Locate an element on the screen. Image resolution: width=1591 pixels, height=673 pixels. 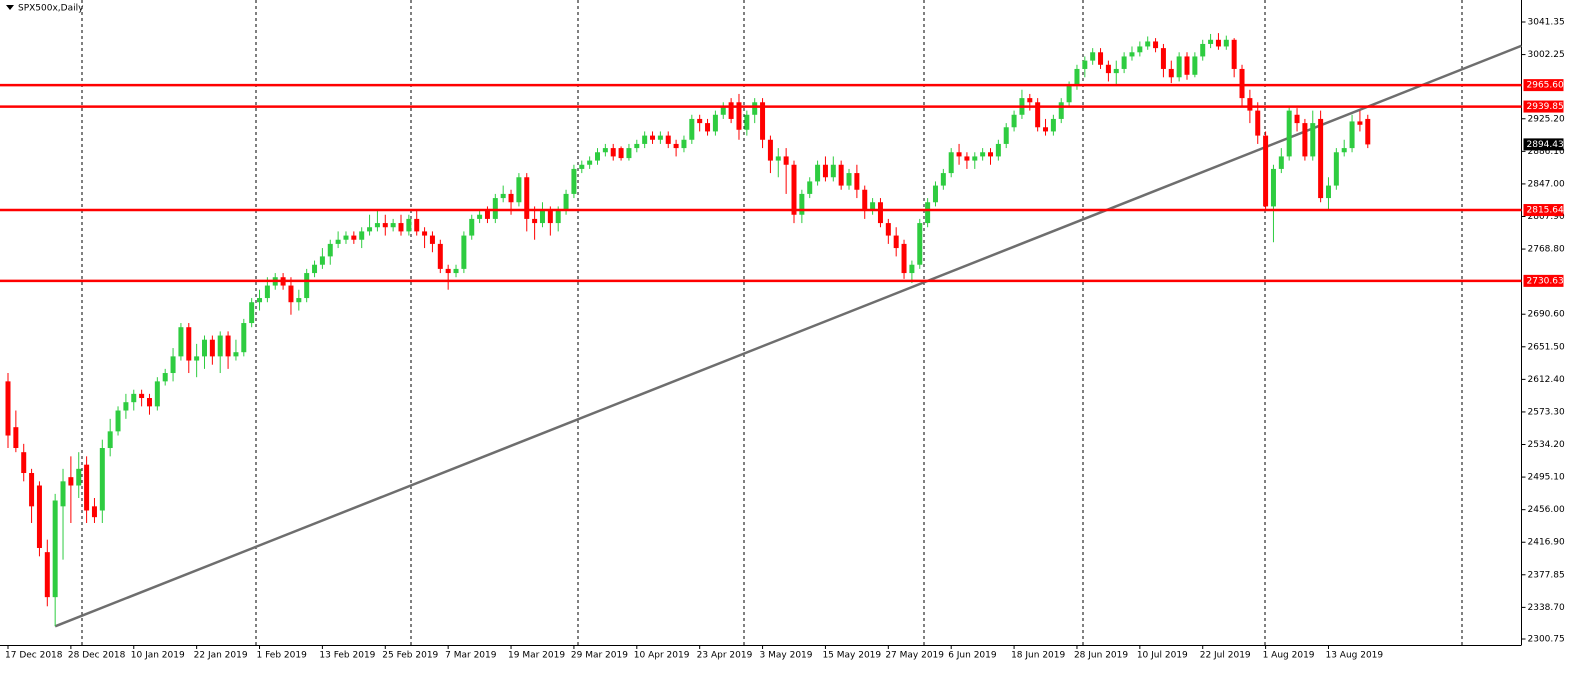
x-tick-label: 17 Dec 2018 is located at coordinates (34, 656).